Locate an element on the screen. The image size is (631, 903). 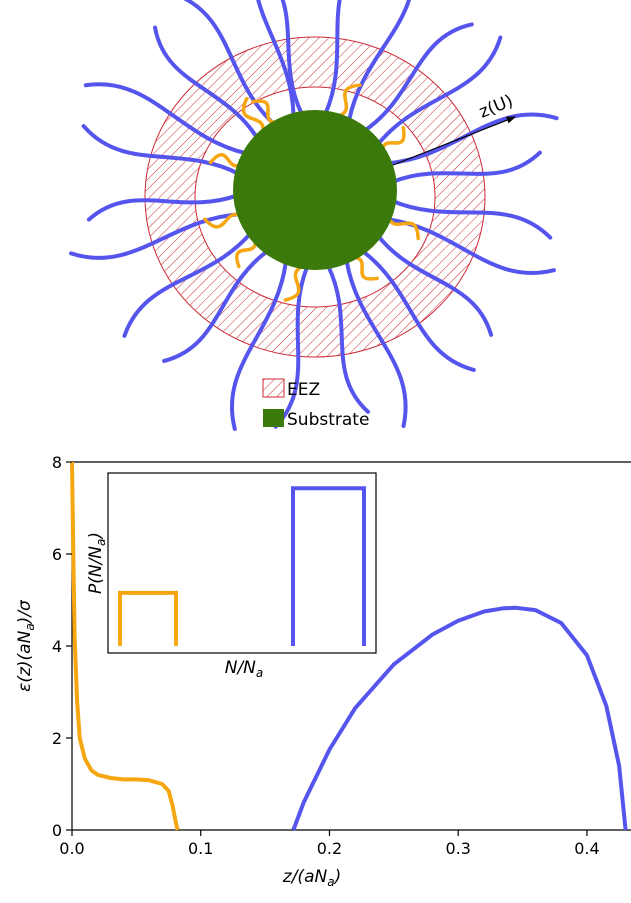
y-ticks: 0 2 4 6 8 is located at coordinates (62, 646).